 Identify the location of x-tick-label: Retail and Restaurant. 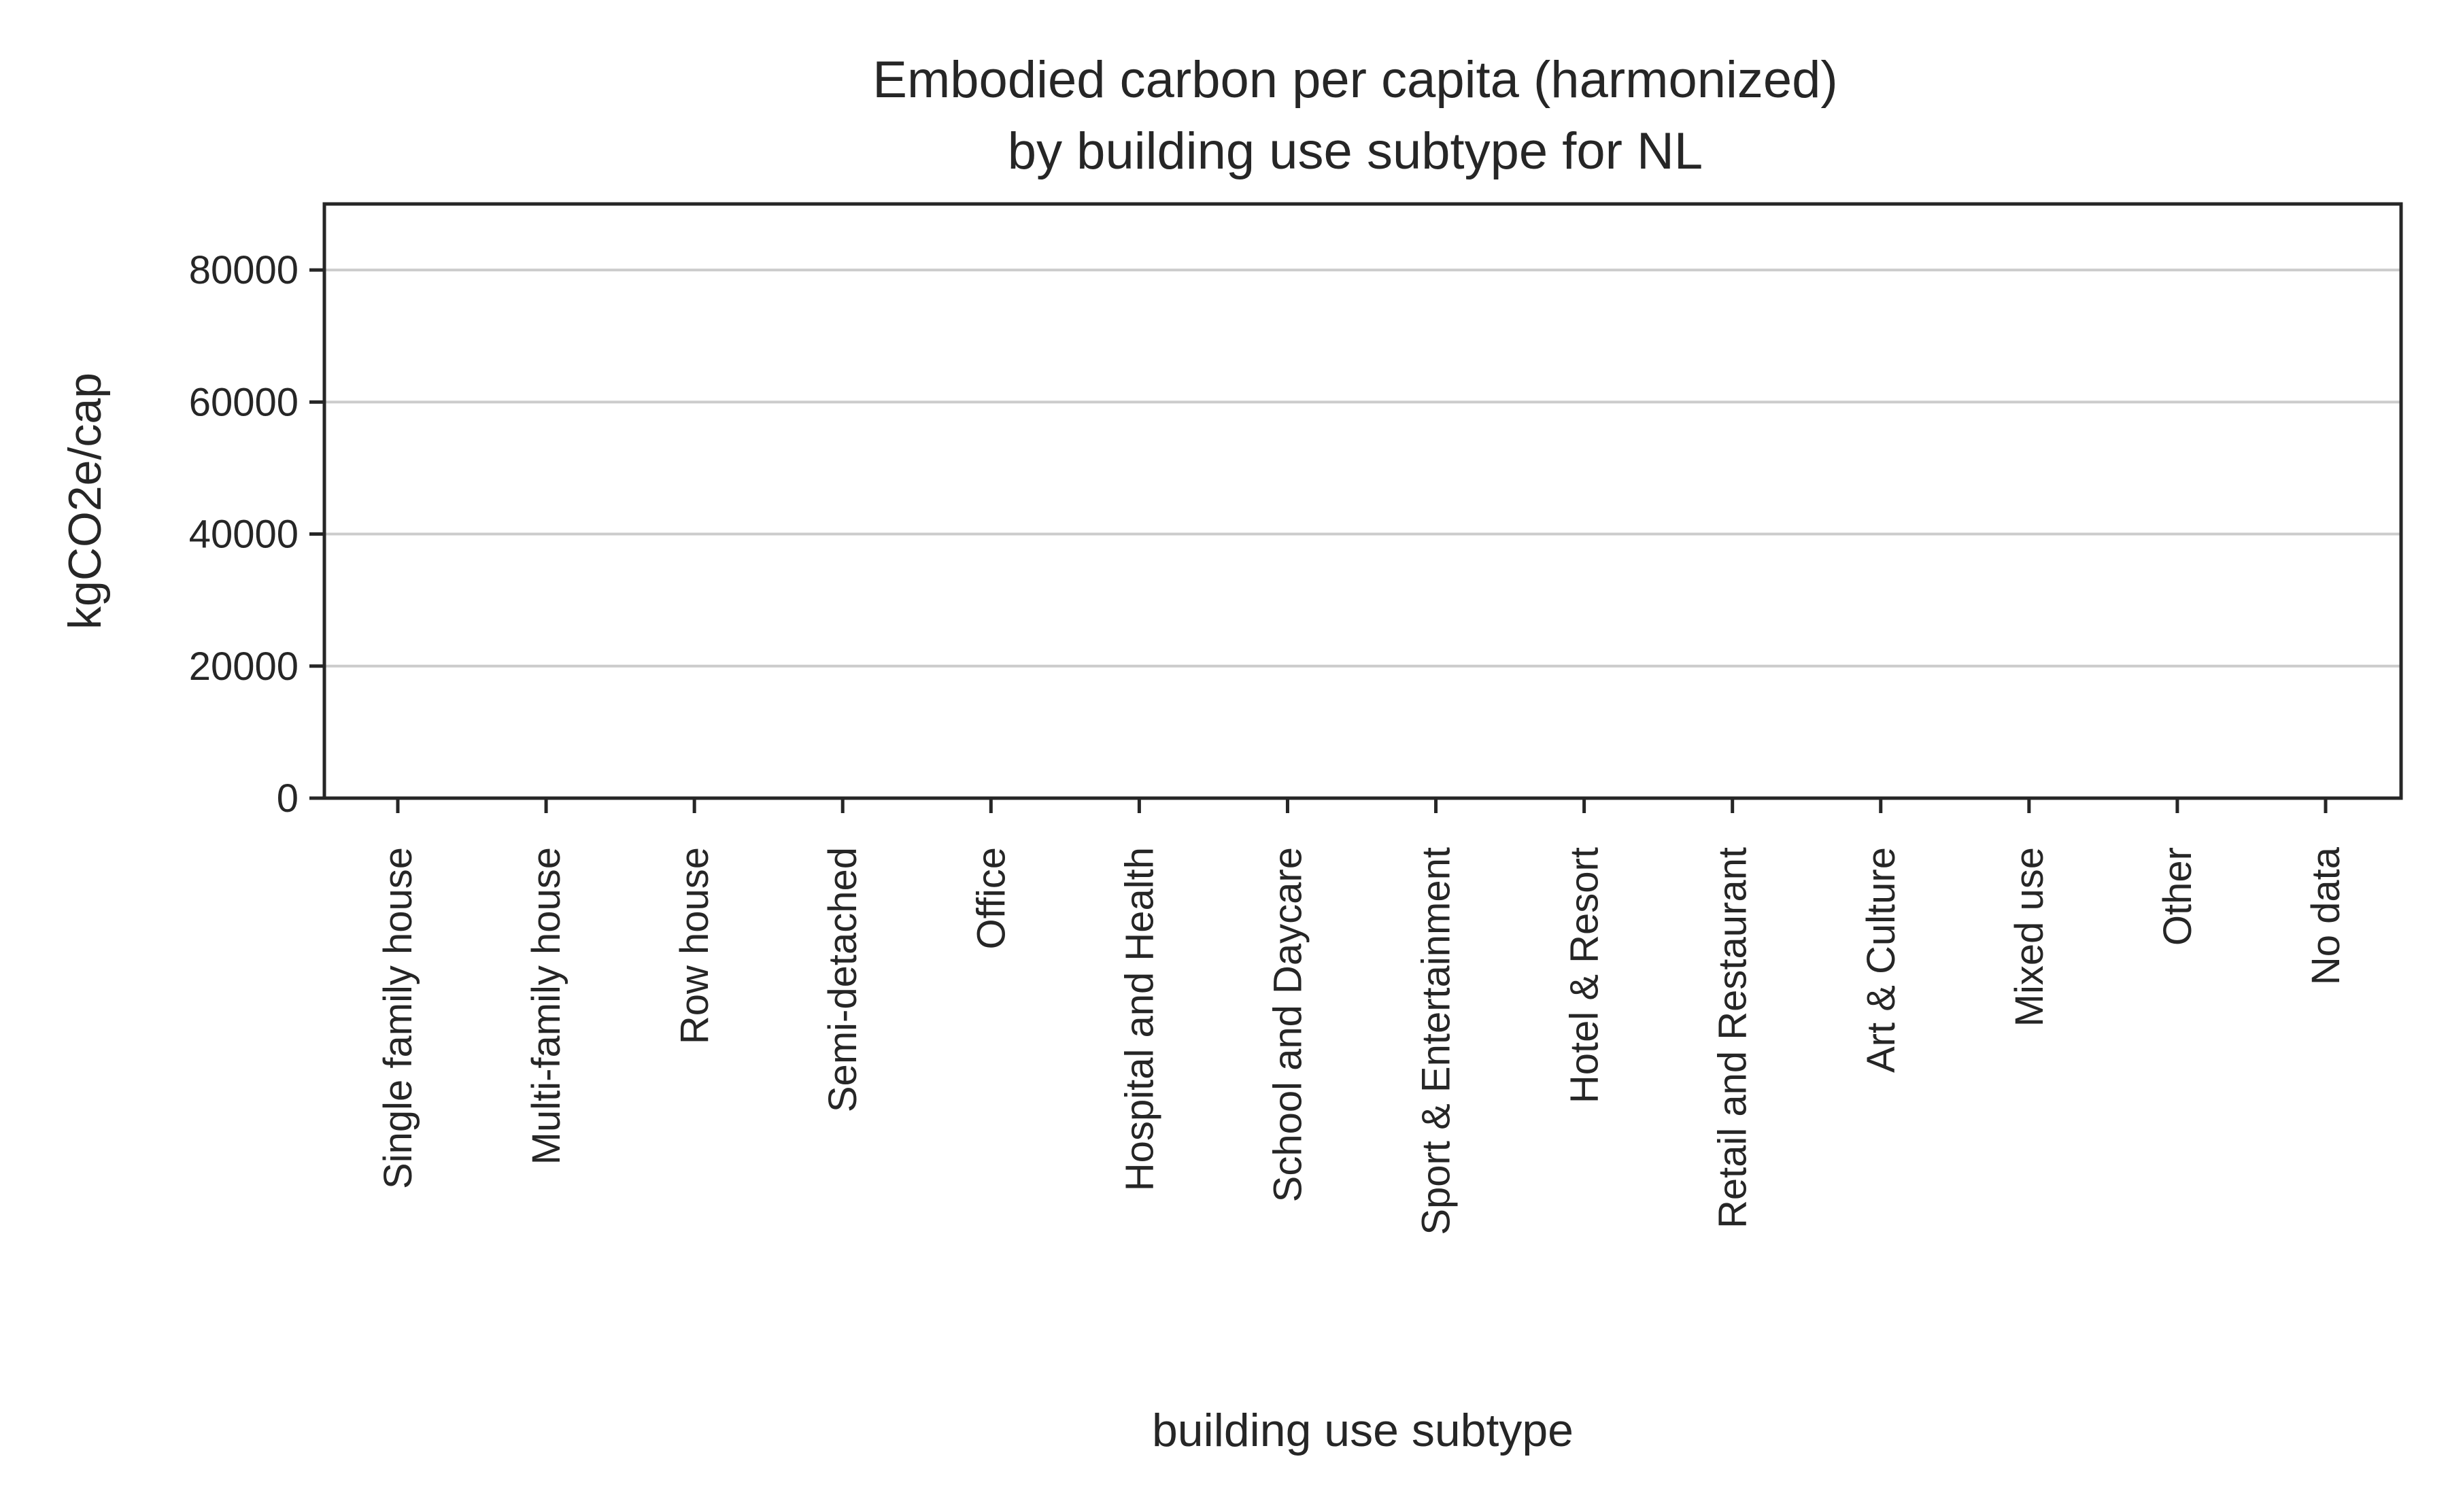
(1733, 1037).